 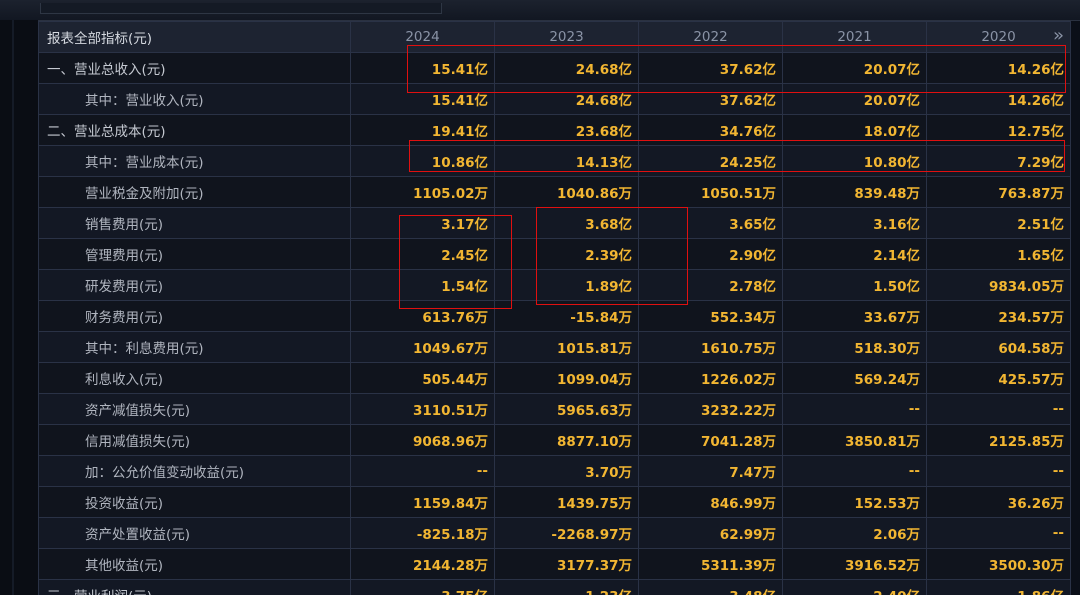 What do you see at coordinates (710, 502) in the screenshot?
I see `value-cell: 846.99万` at bounding box center [710, 502].